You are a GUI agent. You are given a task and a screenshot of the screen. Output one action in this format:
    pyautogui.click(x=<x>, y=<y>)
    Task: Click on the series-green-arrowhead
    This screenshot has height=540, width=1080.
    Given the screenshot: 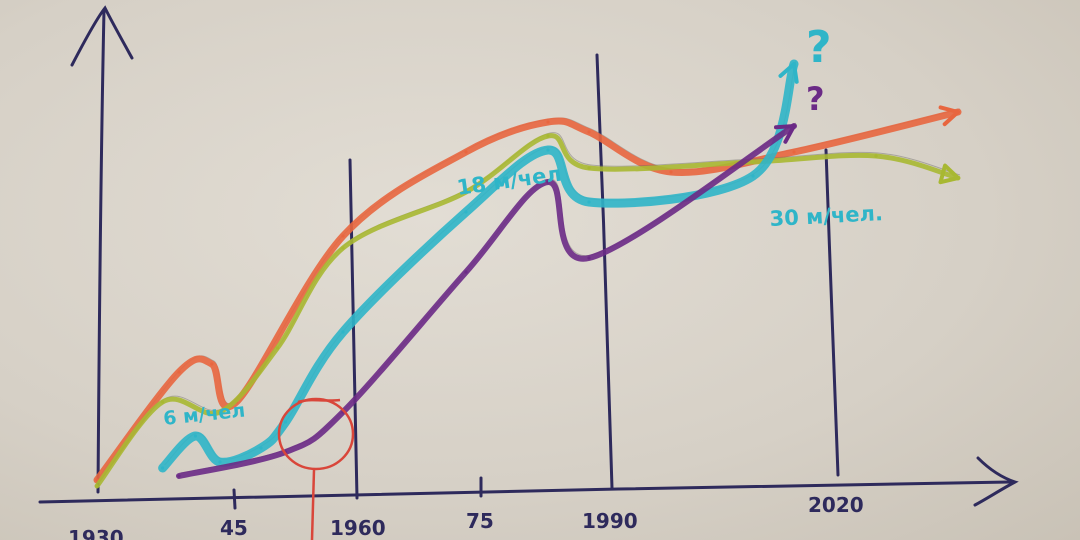 What is the action you would take?
    pyautogui.click(x=949, y=174)
    